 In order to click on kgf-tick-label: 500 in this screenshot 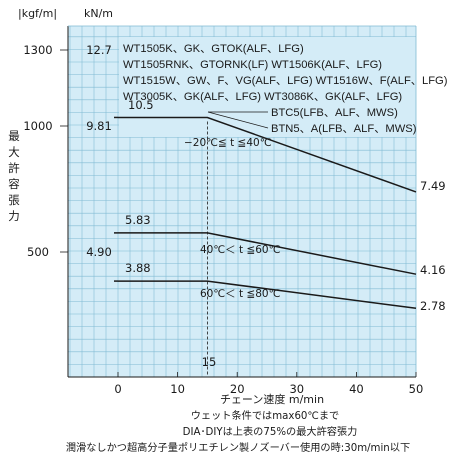, I will do `click(38, 252)`.